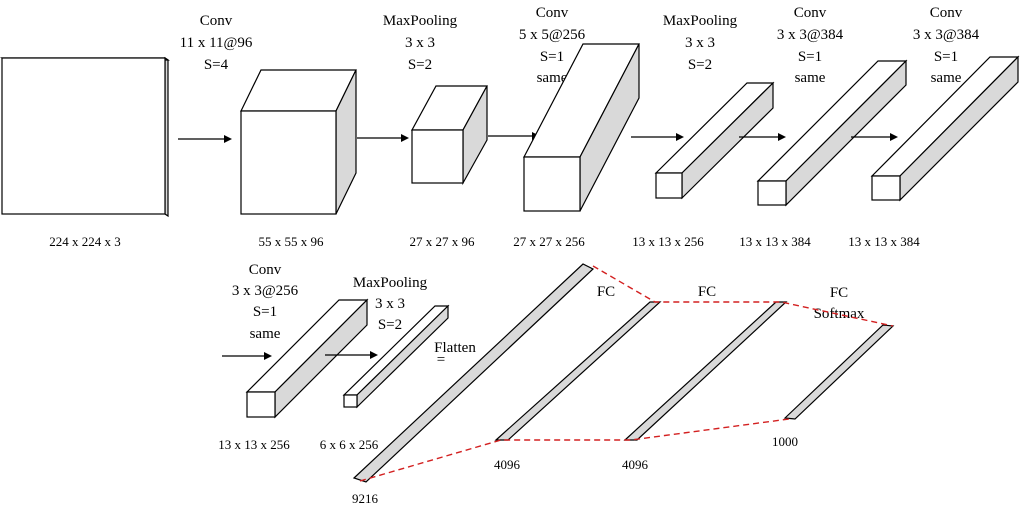 Image resolution: width=1023 pixels, height=517 pixels. What do you see at coordinates (581, 127) in the screenshot?
I see `conv2-block` at bounding box center [581, 127].